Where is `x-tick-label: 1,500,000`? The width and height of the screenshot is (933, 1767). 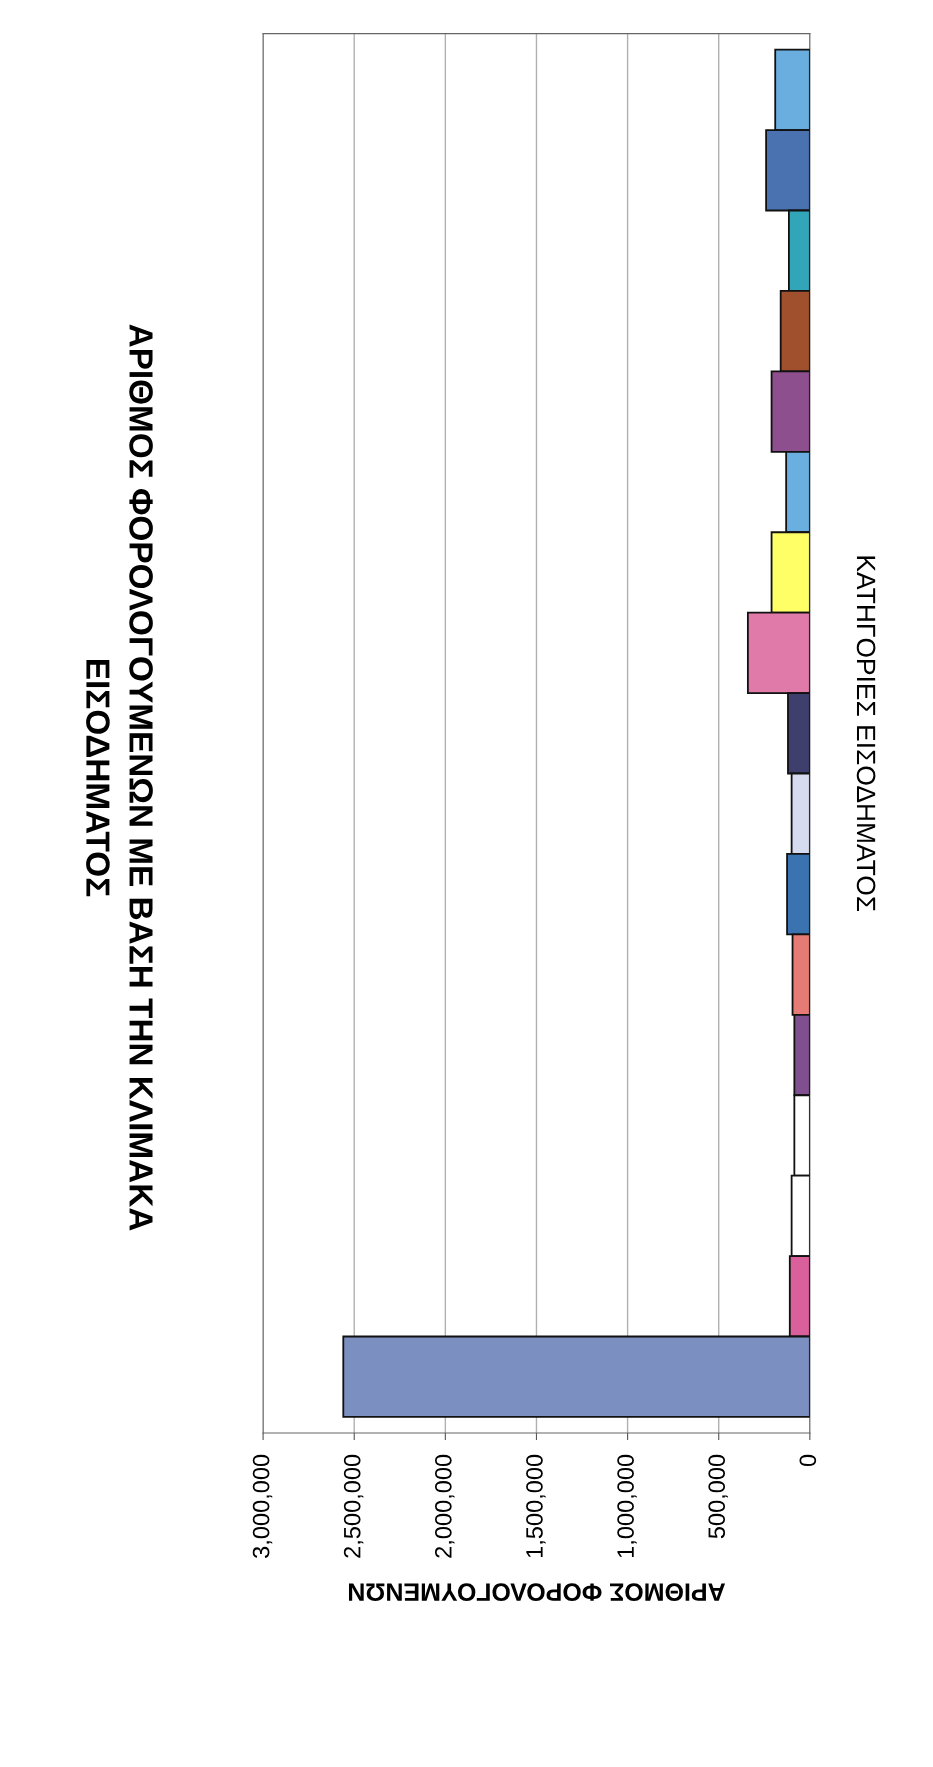
x-tick-label: 1,500,000 is located at coordinates (536, 1506).